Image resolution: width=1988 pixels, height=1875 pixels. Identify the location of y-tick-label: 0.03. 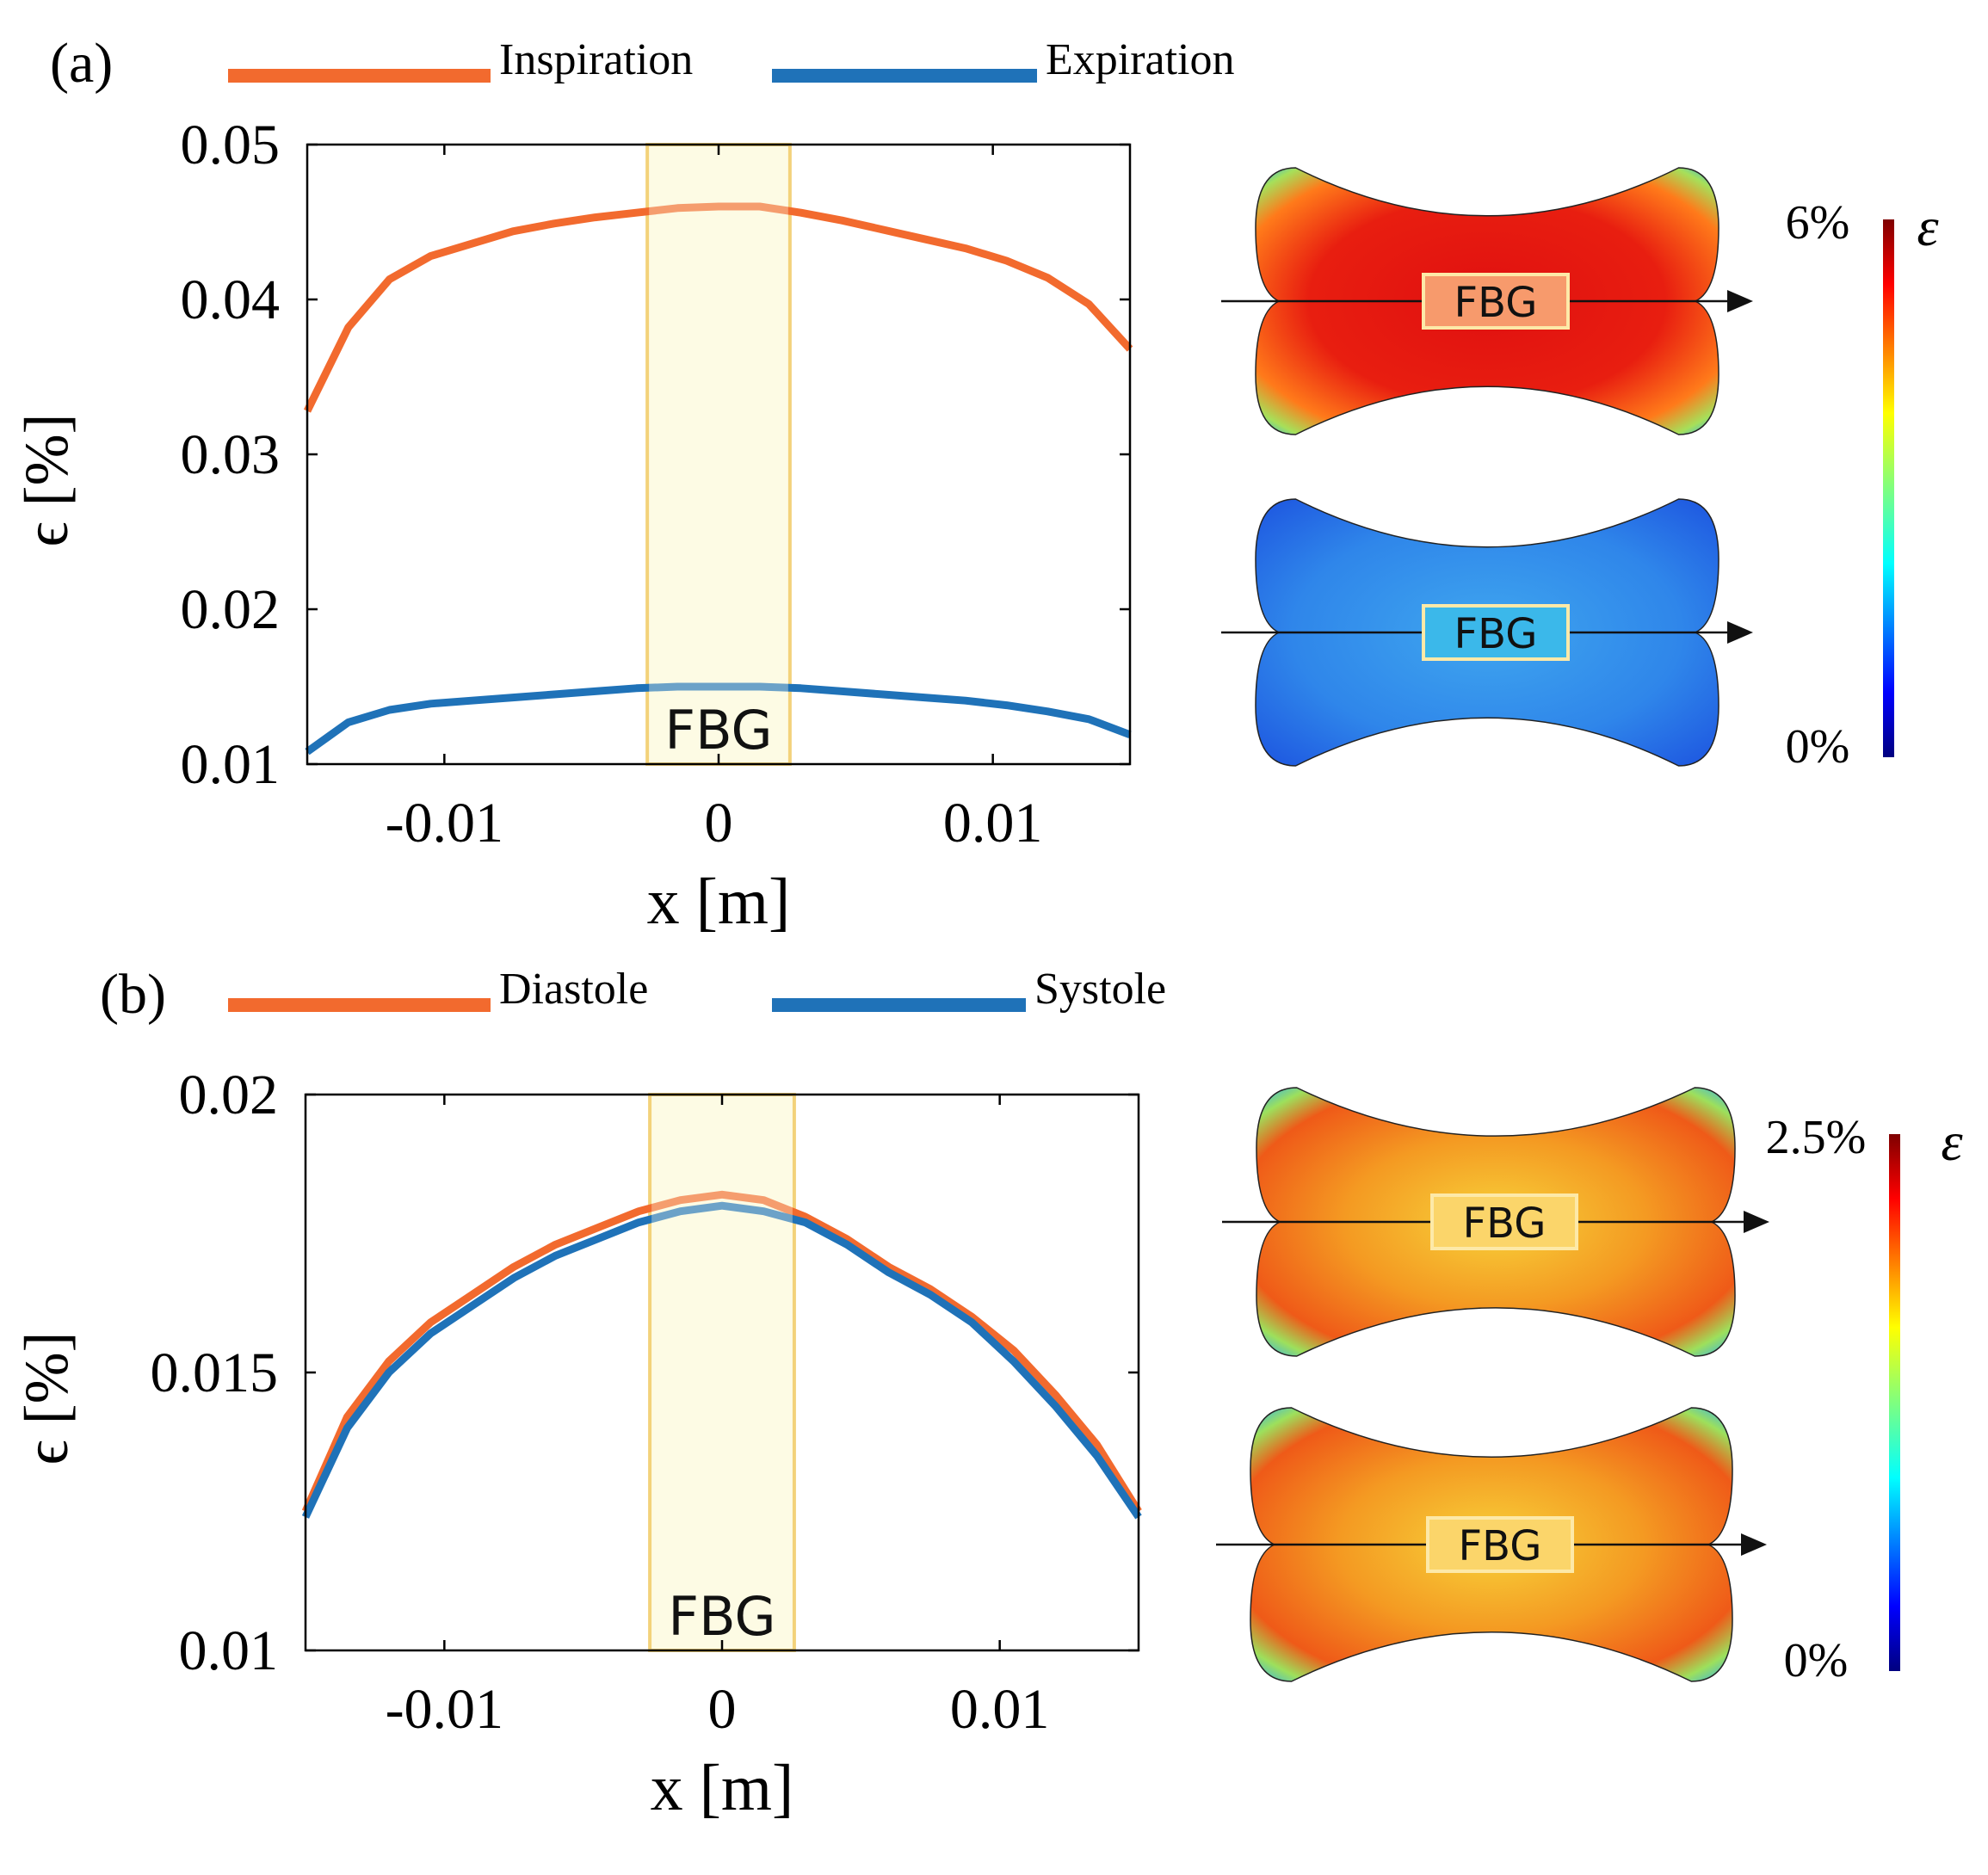
(231, 454).